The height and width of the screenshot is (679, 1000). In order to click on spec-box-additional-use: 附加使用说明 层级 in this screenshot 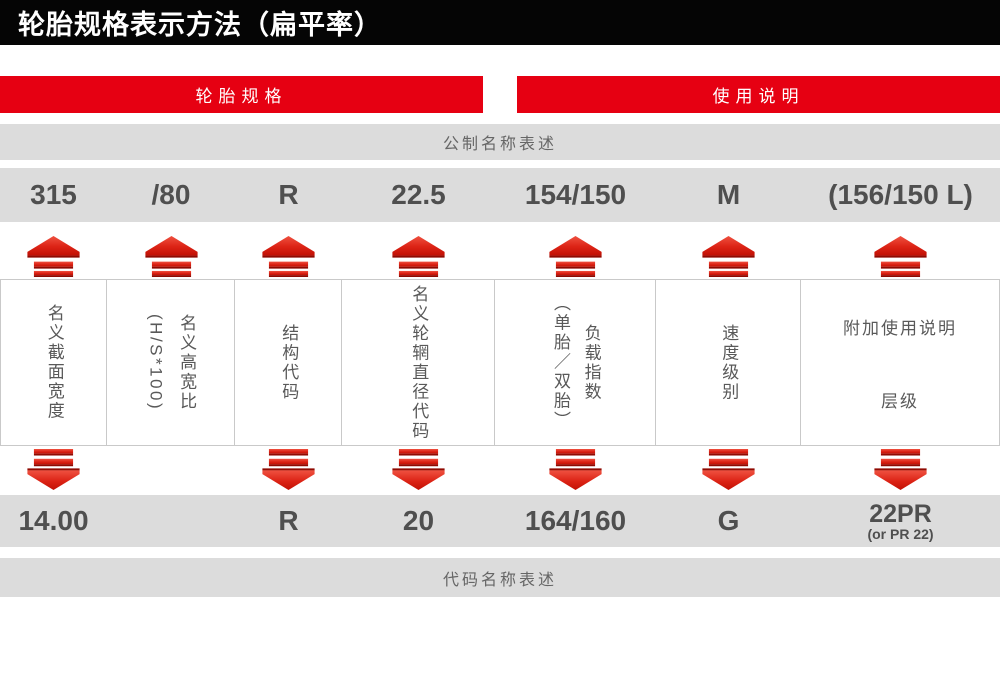, I will do `click(900, 362)`.